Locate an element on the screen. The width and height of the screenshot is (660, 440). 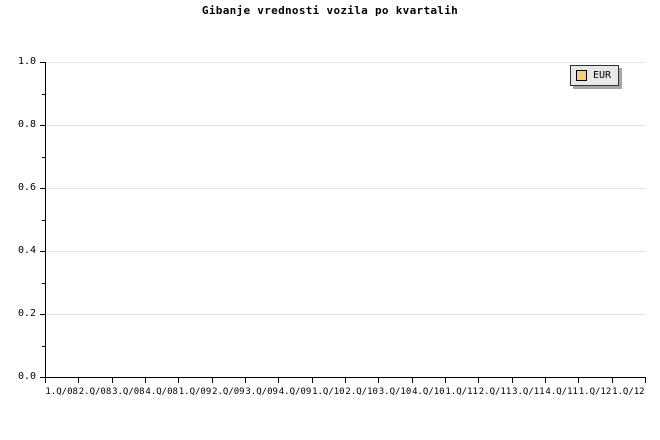
legend: EUR is located at coordinates (595, 75).